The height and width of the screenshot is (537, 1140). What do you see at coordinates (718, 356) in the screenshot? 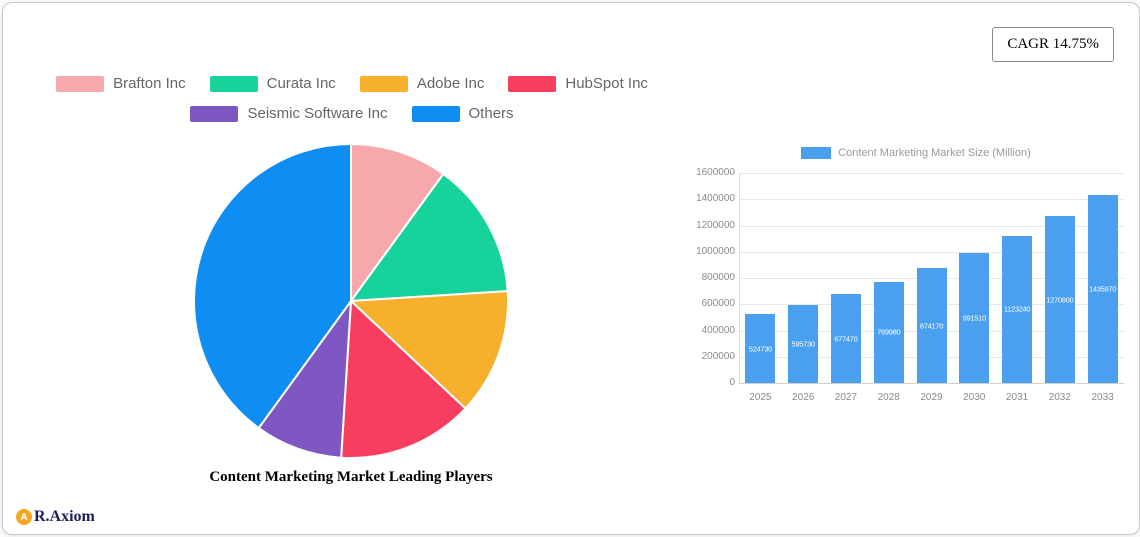
I see `y-axis-tick-label: 200000` at bounding box center [718, 356].